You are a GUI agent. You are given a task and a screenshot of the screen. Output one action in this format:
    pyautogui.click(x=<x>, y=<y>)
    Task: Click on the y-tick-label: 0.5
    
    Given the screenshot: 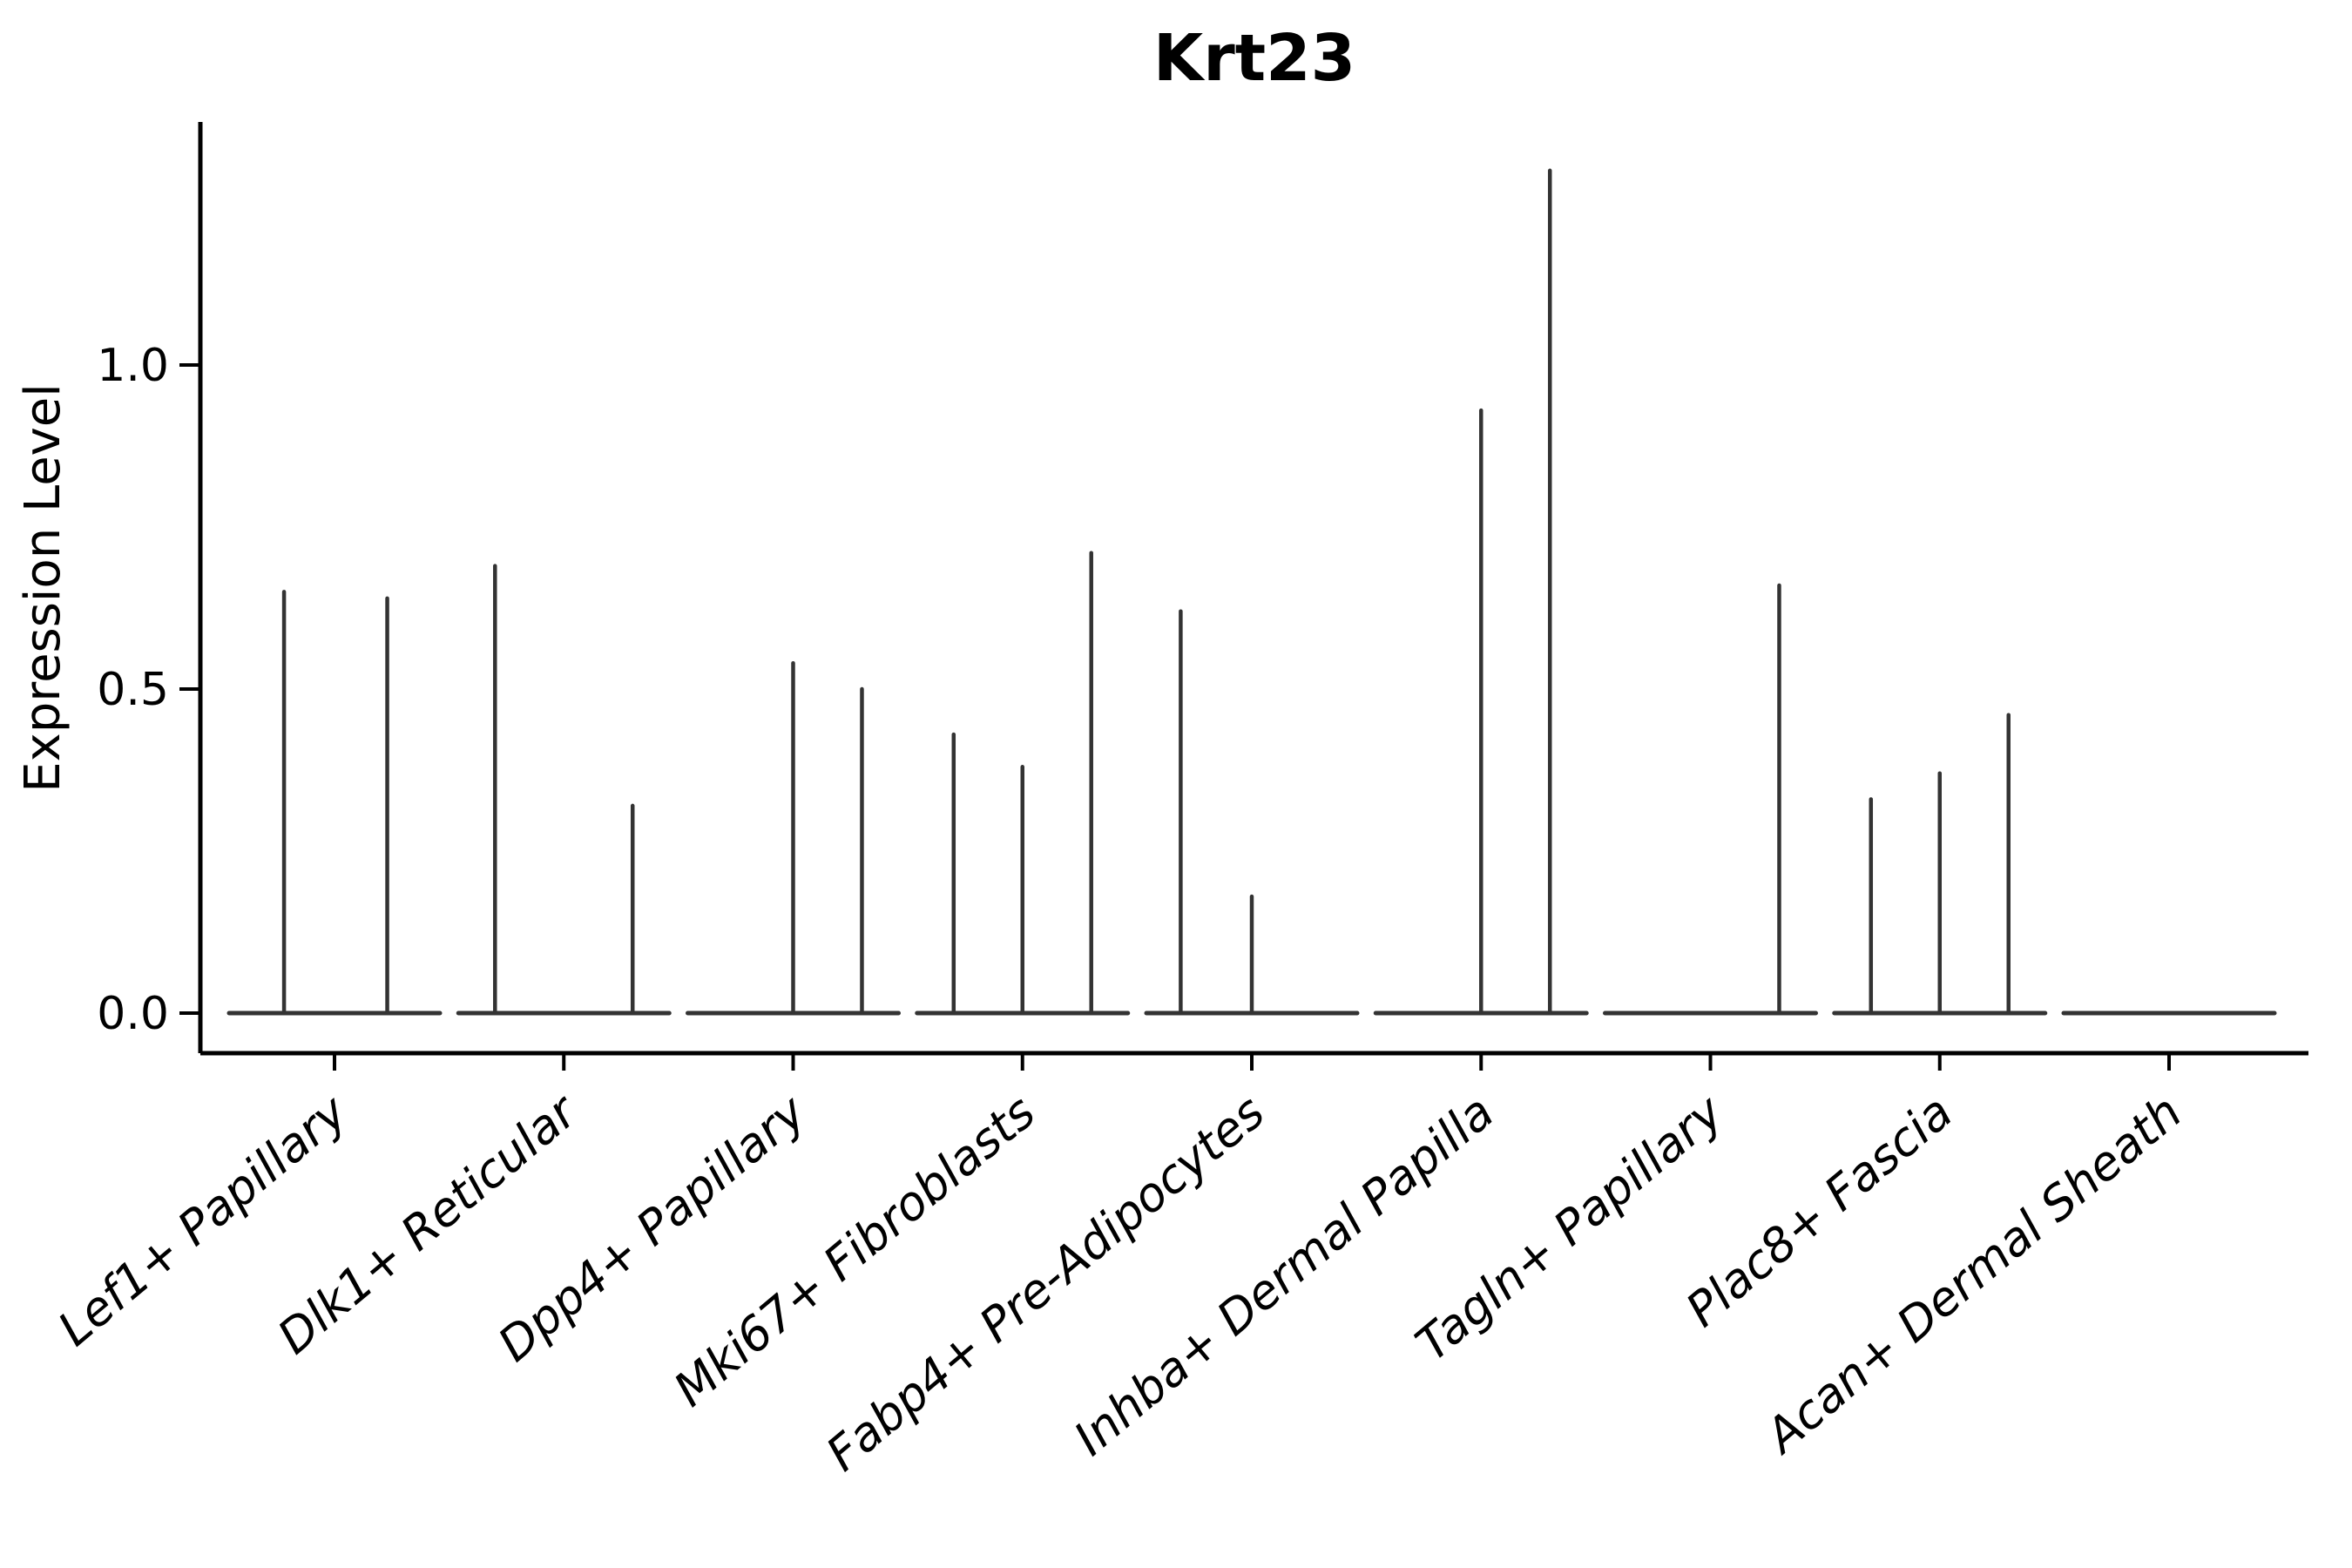 What is the action you would take?
    pyautogui.click(x=133, y=690)
    